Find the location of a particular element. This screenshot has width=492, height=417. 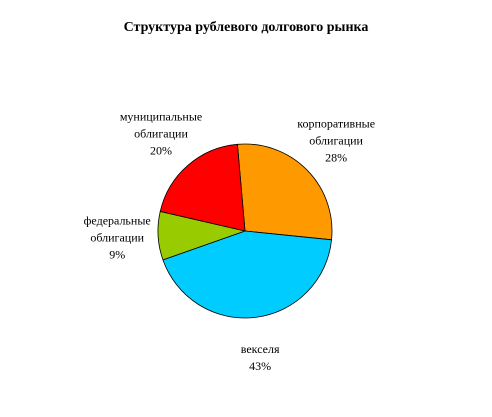

category-label: векселя is located at coordinates (260, 349).